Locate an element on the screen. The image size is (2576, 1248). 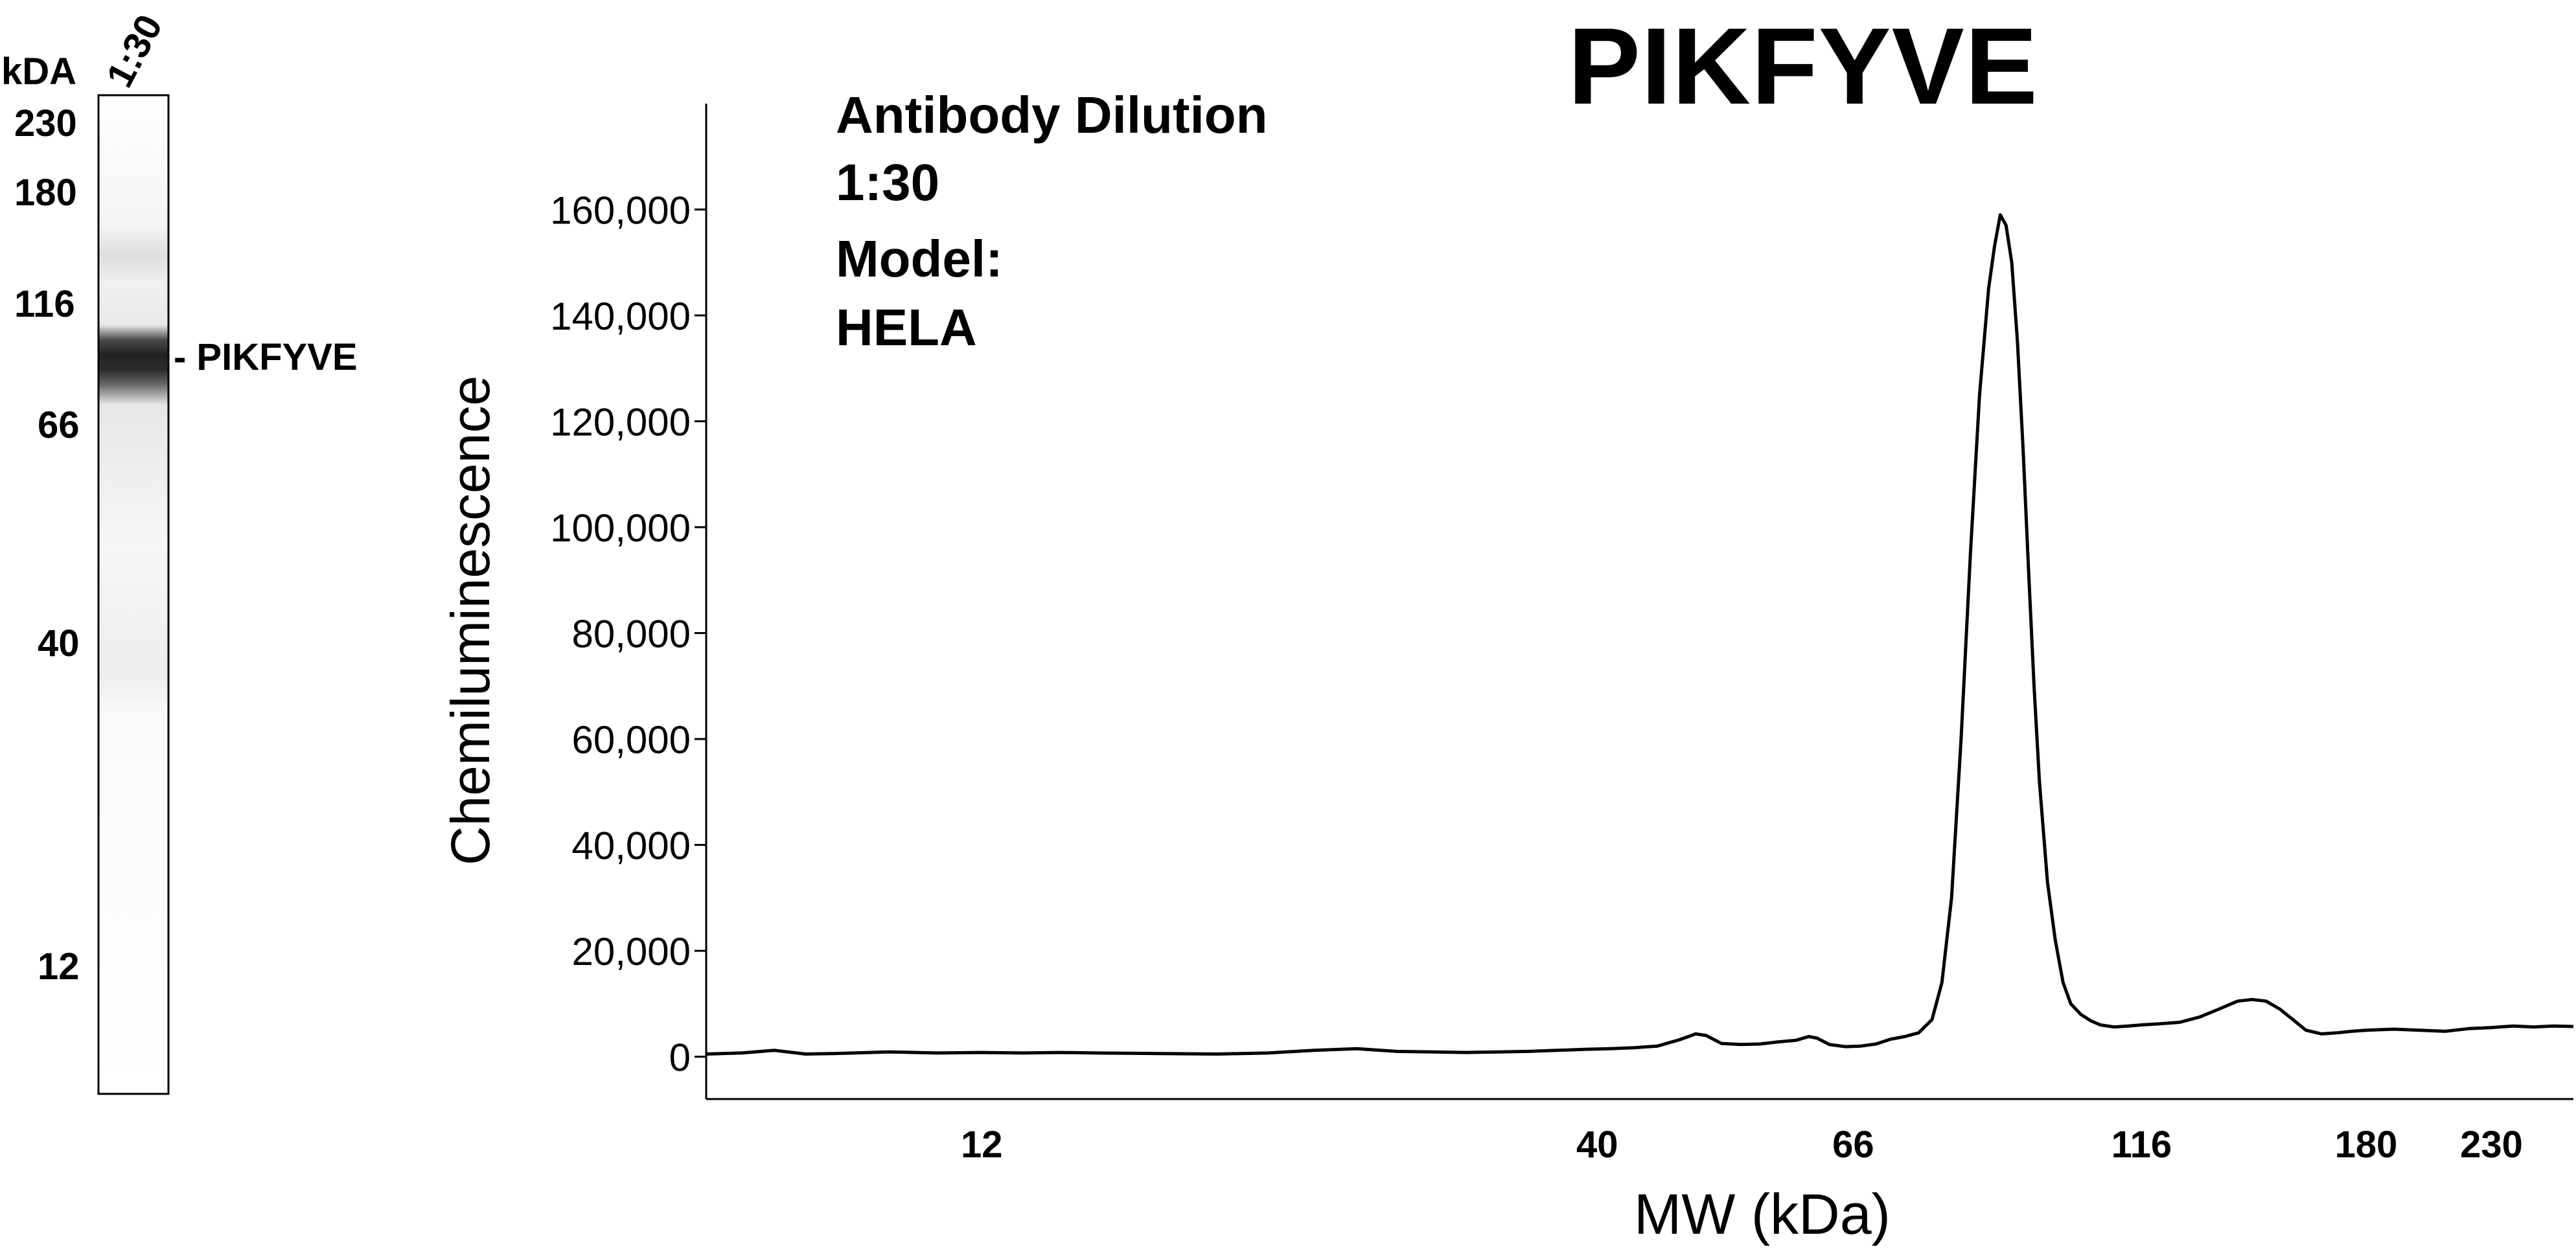
y-tick-label: 40,000 is located at coordinates (631, 846).